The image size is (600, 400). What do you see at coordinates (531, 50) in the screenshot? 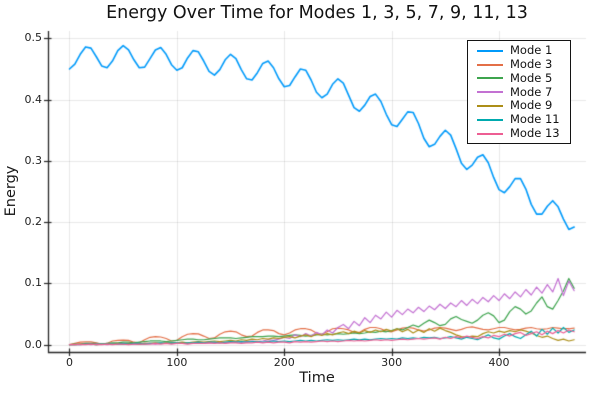
I see `legend-label: Mode 1` at bounding box center [531, 50].